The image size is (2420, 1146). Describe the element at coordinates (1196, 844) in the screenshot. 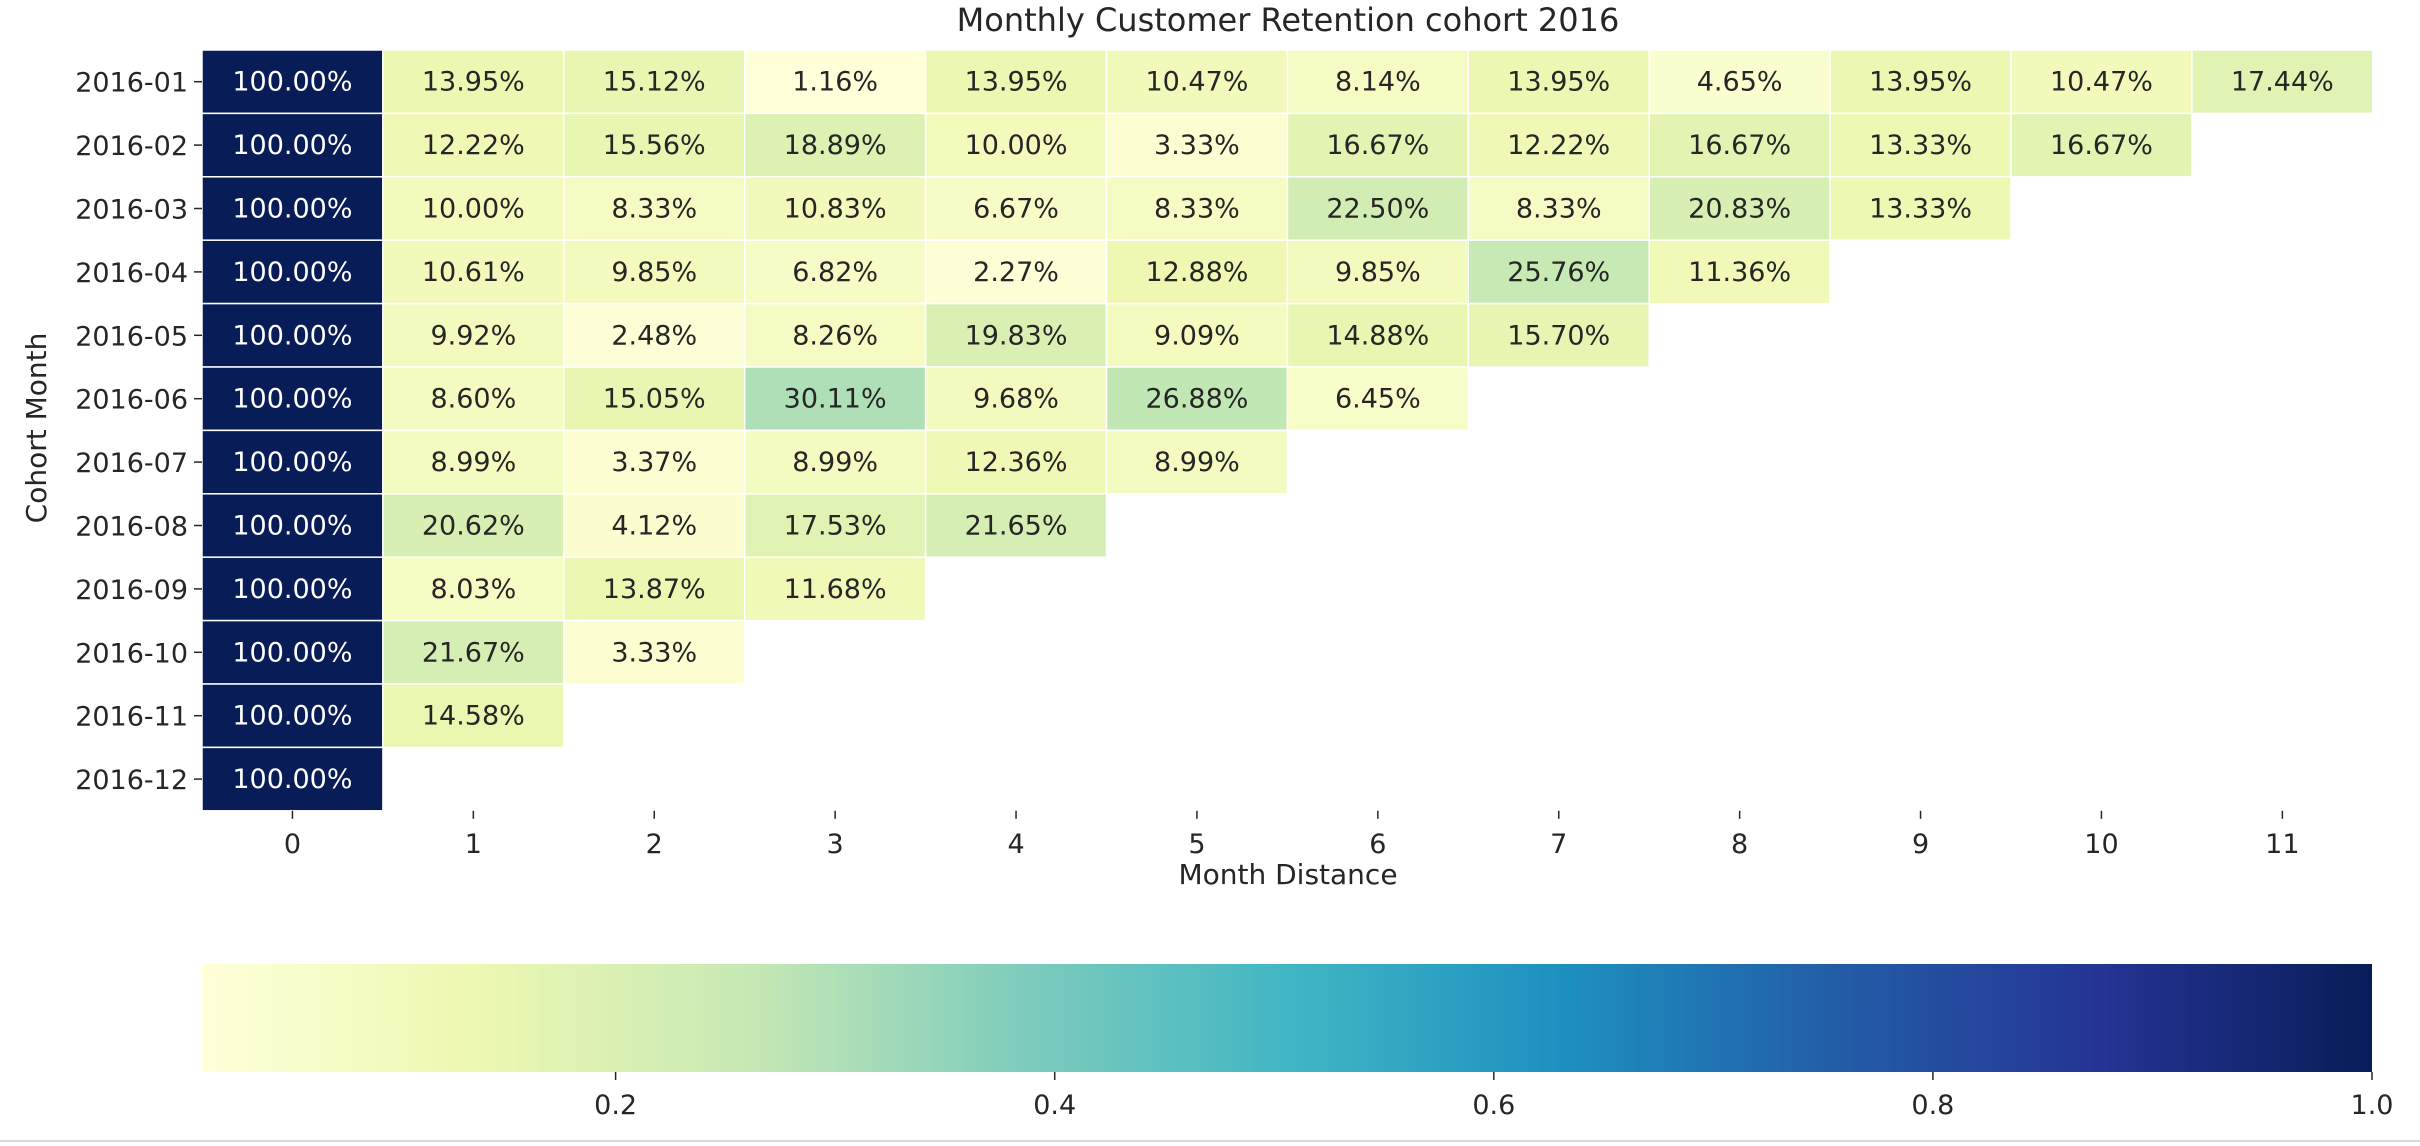

I see `x-tick-label: 5` at that location.